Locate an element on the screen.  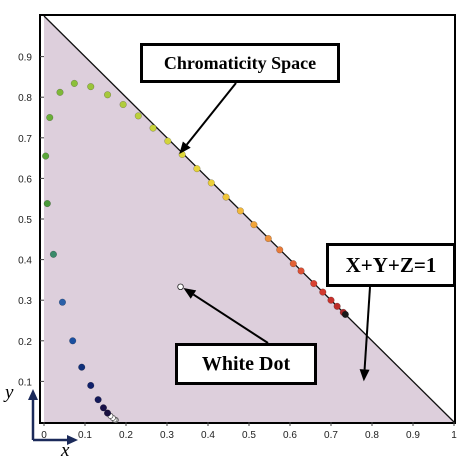
x-axis-label: x is located at coordinates (65, 450).